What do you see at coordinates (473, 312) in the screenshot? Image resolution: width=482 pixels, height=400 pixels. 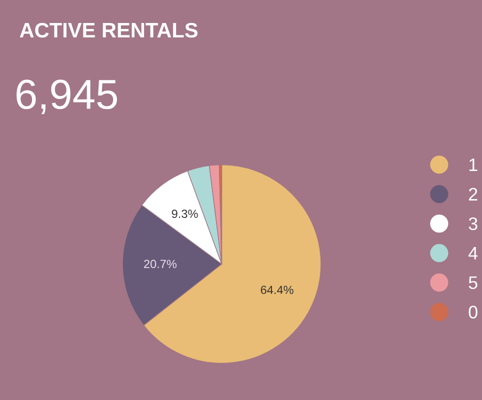 I see `legend-label: 0` at bounding box center [473, 312].